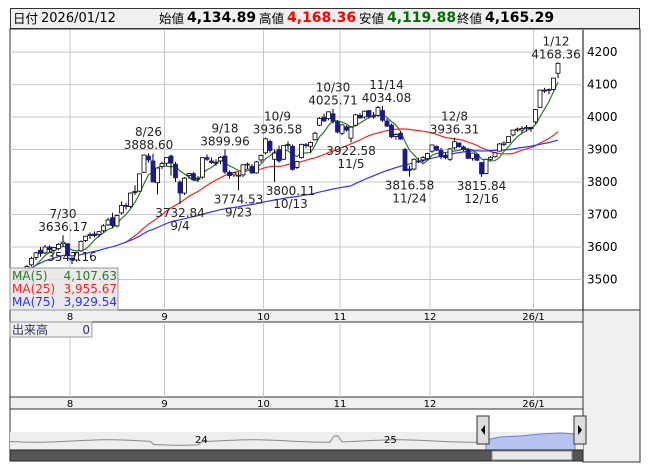  What do you see at coordinates (520, 18) in the screenshot?
I see `close-value: 4,165.29` at bounding box center [520, 18].